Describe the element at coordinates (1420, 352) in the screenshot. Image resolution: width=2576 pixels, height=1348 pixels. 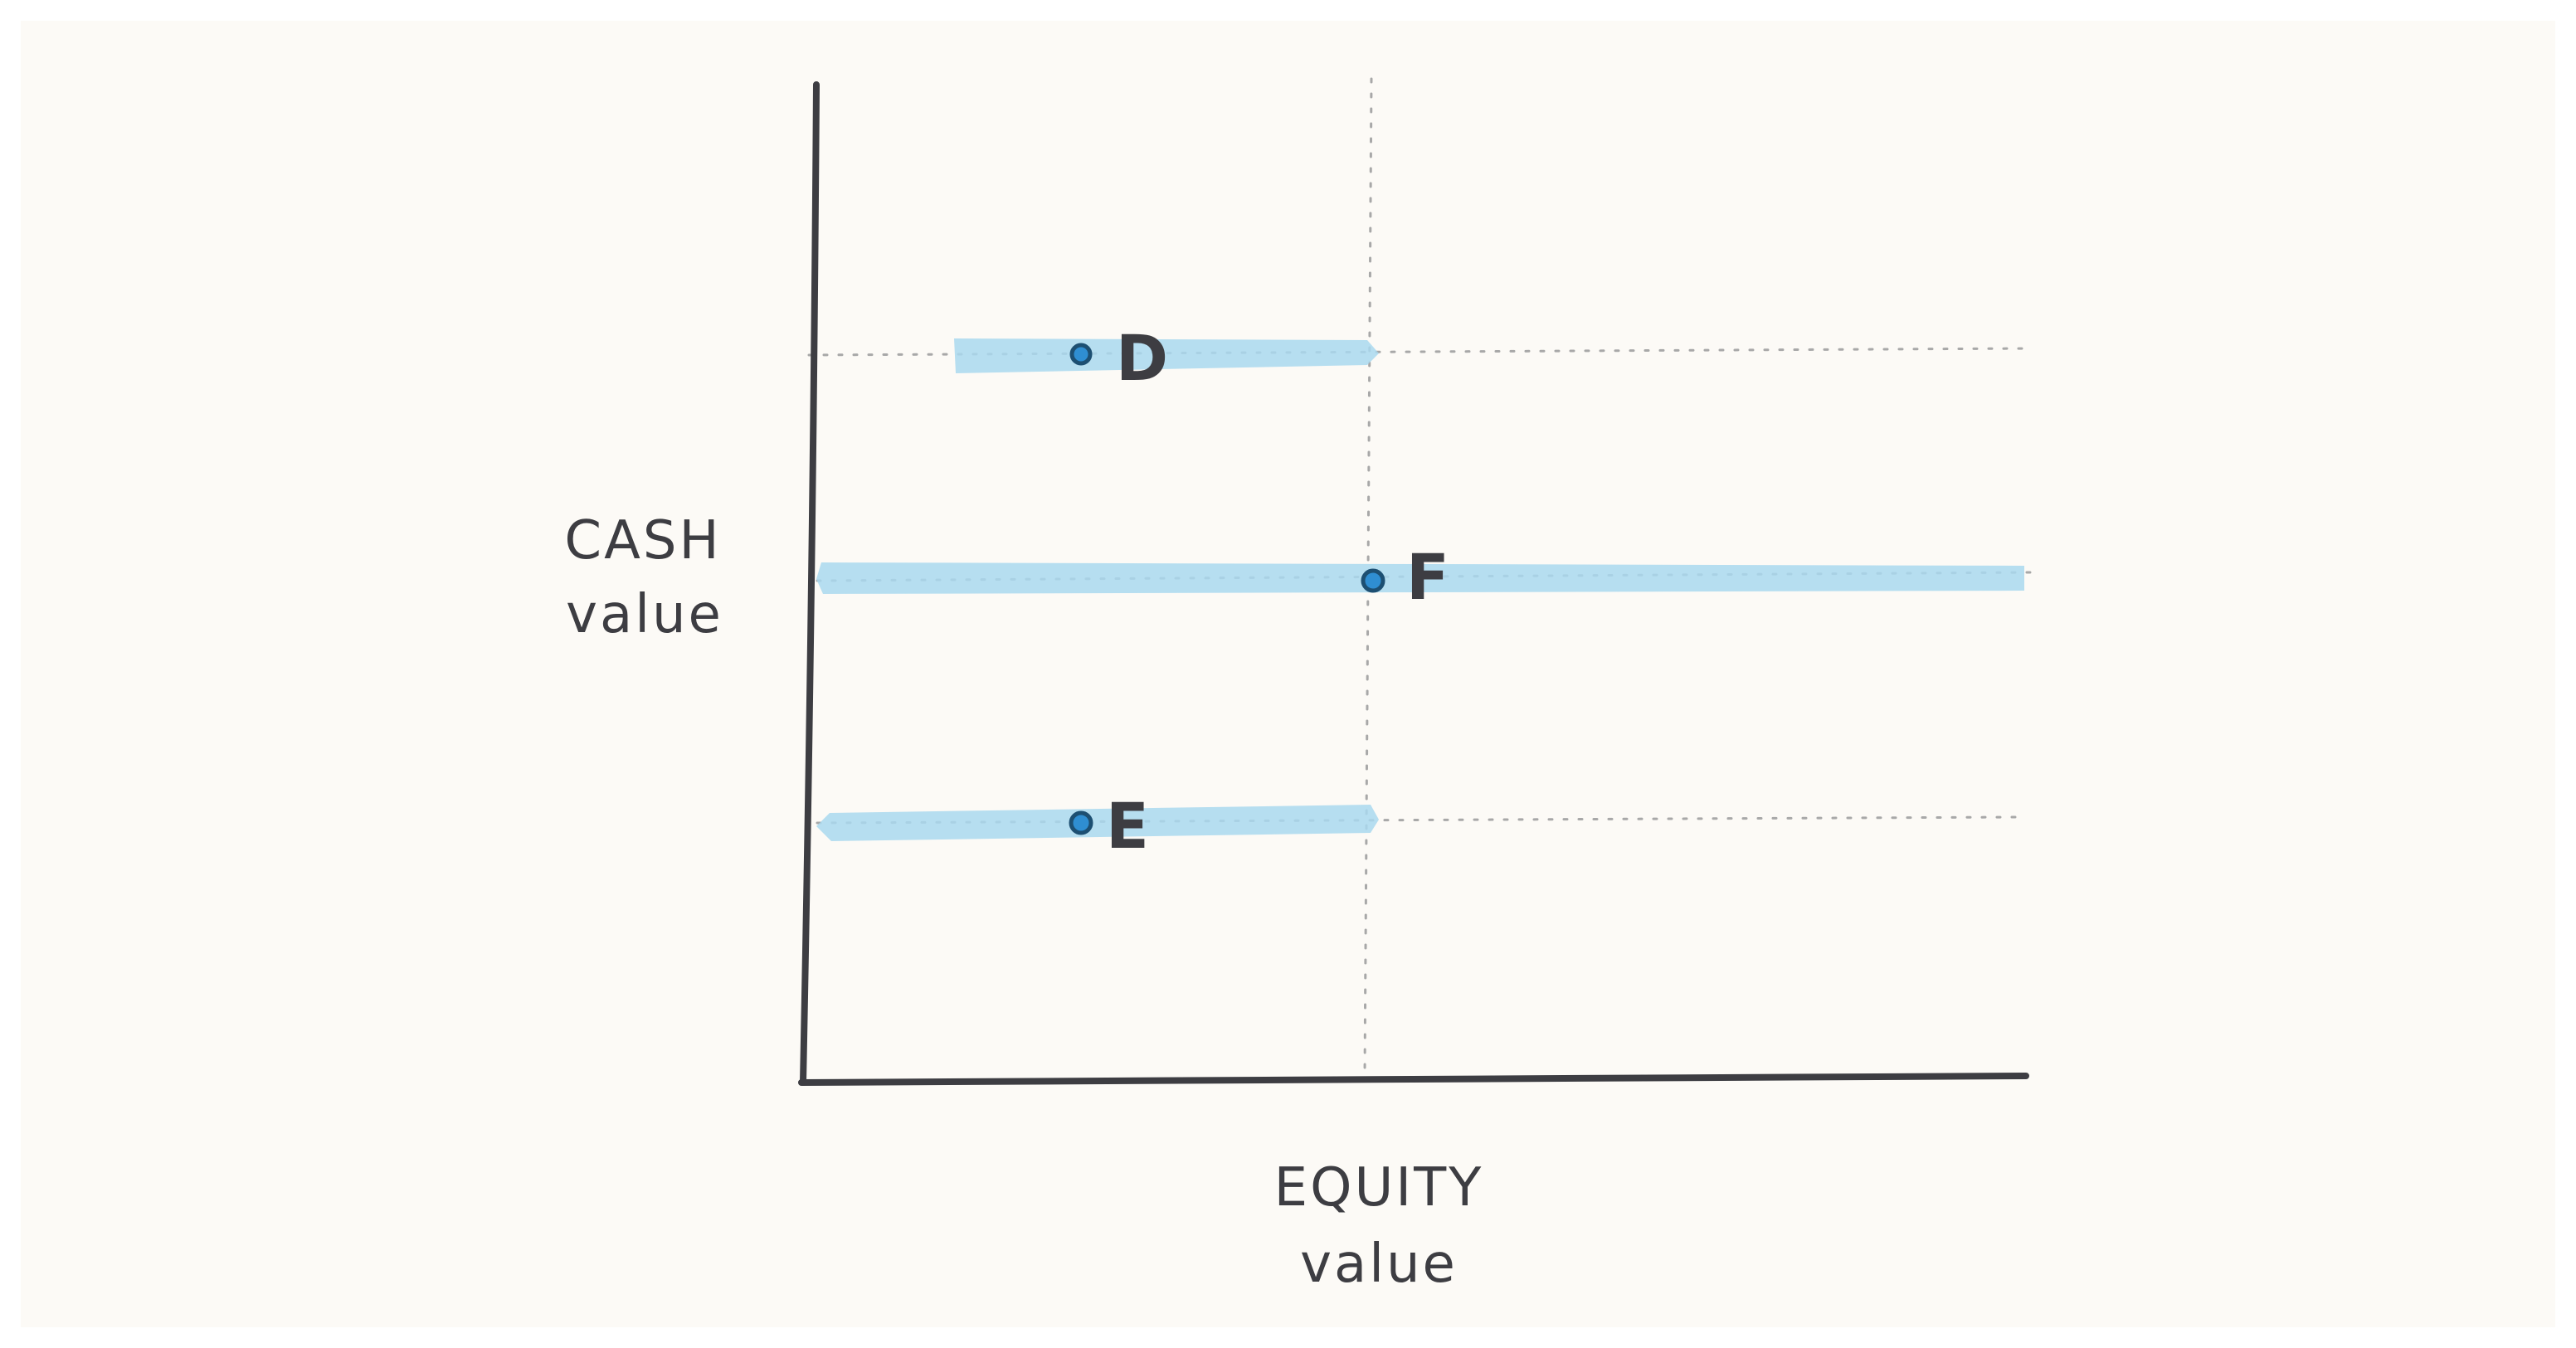
I see `guide-line-d` at that location.